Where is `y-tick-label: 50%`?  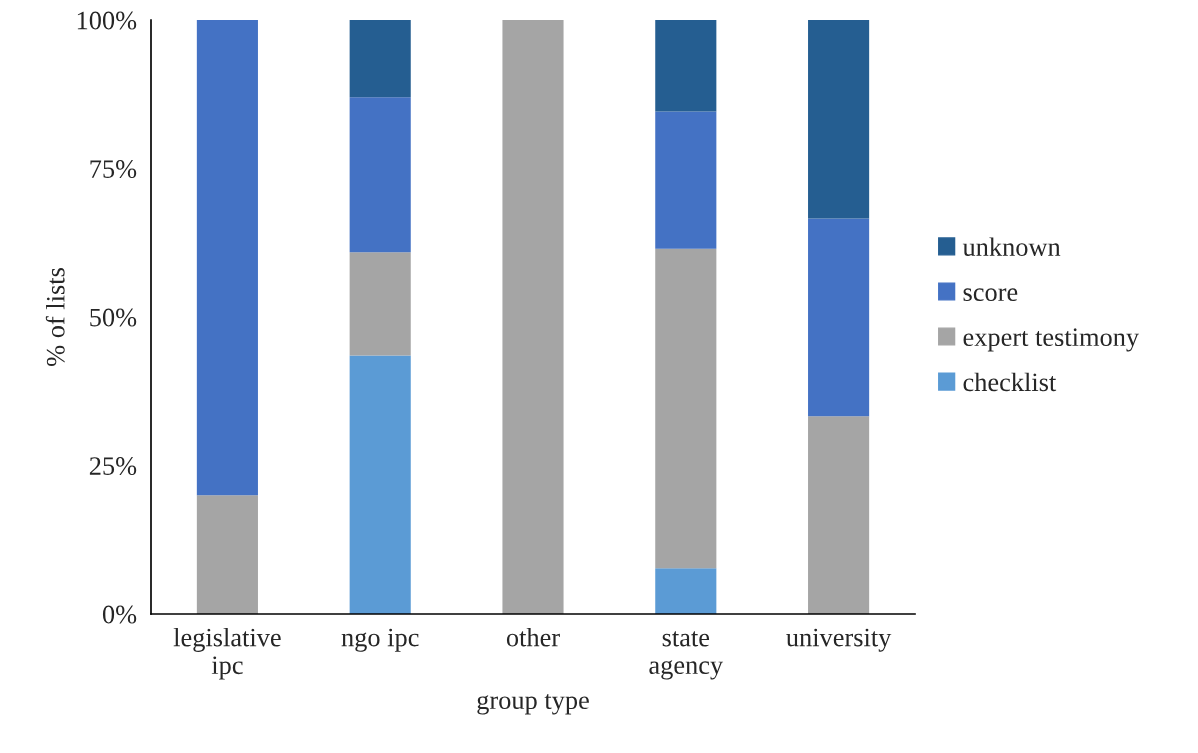 y-tick-label: 50% is located at coordinates (113, 317).